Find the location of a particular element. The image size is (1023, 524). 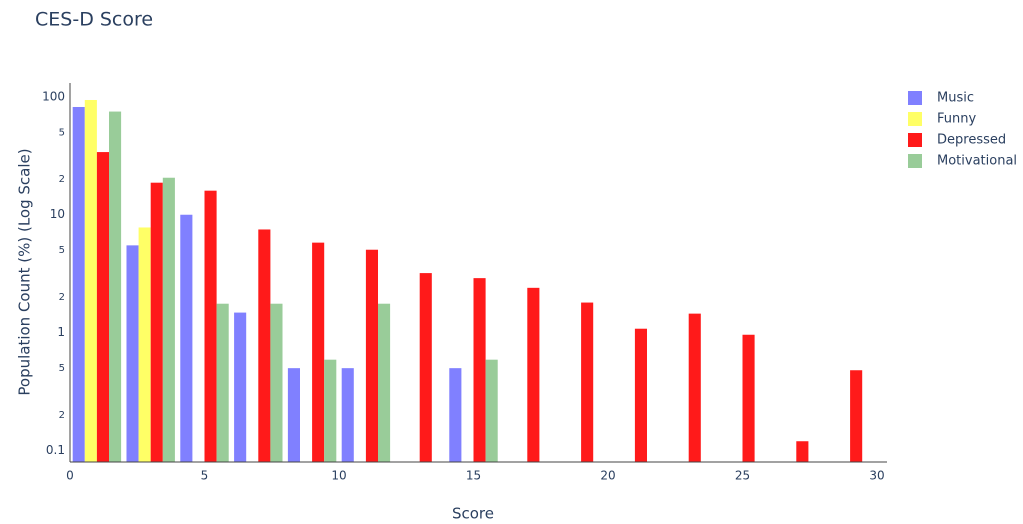

x-tick-label: 5 is located at coordinates (205, 476).